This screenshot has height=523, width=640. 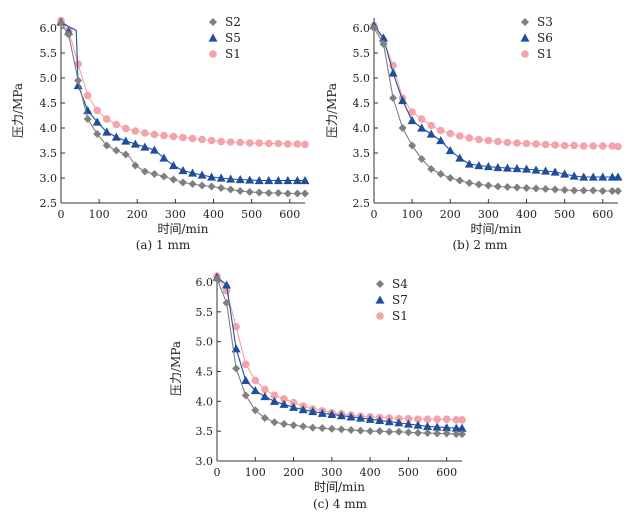 I want to click on x-tick-label: 400, so click(x=370, y=472).